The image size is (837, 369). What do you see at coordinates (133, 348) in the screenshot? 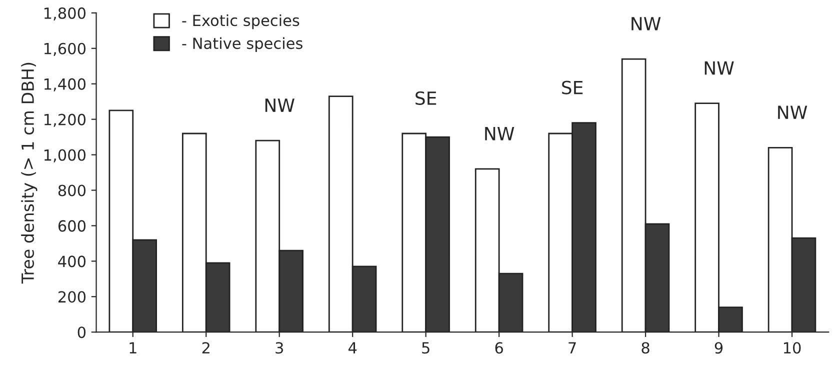
I see `x-tick-label: 1` at bounding box center [133, 348].